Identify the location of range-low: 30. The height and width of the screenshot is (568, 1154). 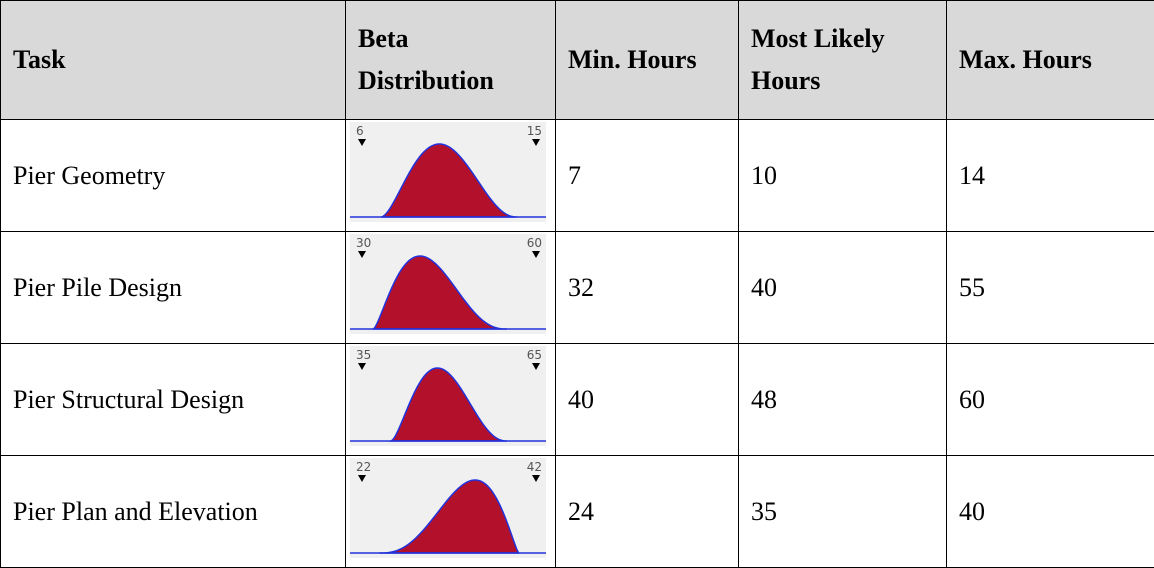
(363, 243).